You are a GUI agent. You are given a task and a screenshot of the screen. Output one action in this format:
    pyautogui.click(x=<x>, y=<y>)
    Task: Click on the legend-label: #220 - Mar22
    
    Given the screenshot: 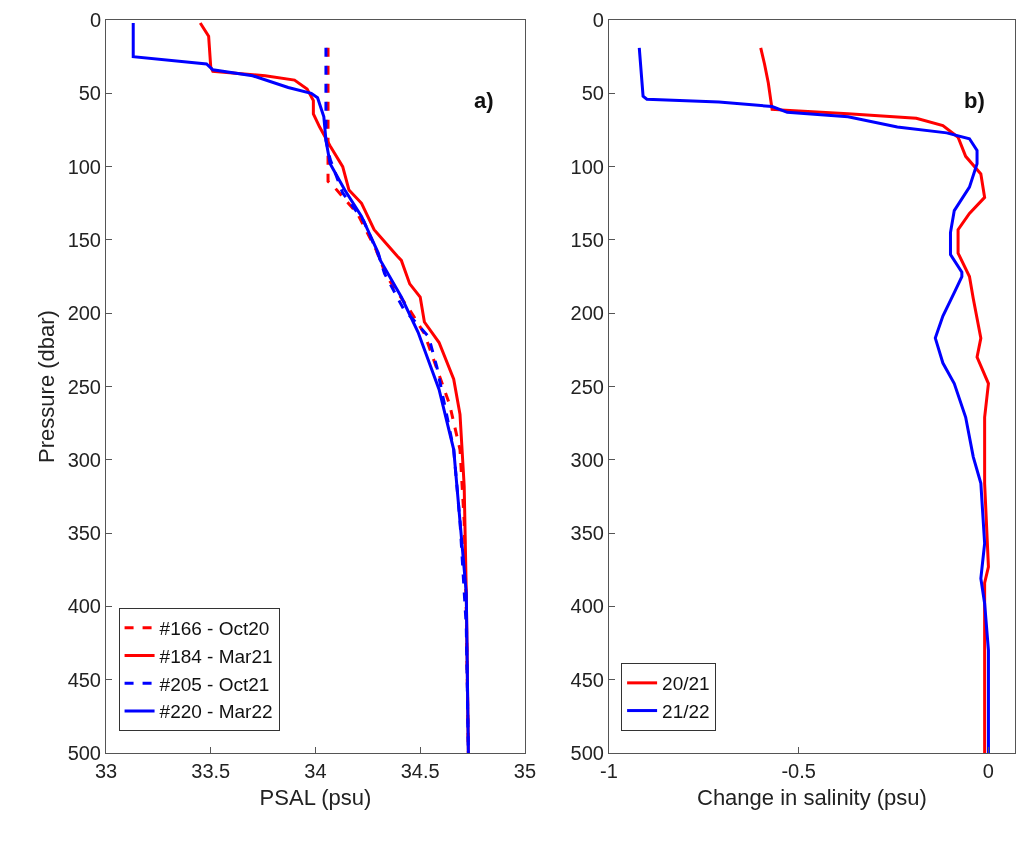 What is the action you would take?
    pyautogui.click(x=216, y=712)
    